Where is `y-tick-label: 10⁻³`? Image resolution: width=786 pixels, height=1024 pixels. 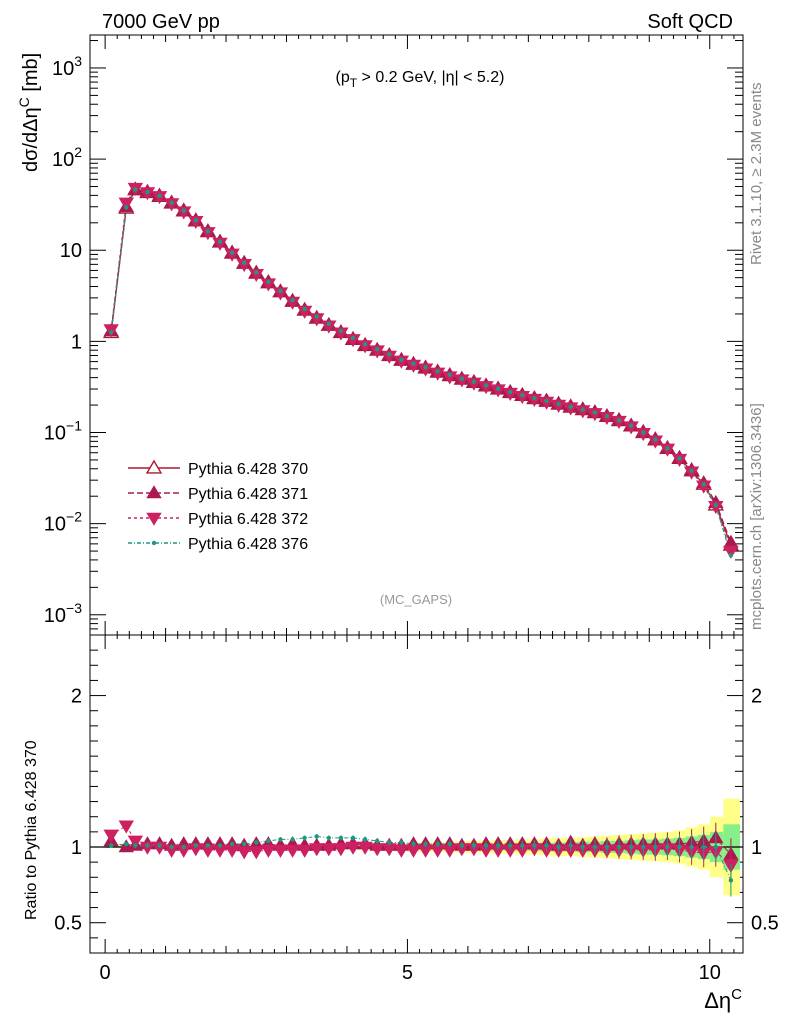 y-tick-label: 10⁻³ is located at coordinates (63, 613).